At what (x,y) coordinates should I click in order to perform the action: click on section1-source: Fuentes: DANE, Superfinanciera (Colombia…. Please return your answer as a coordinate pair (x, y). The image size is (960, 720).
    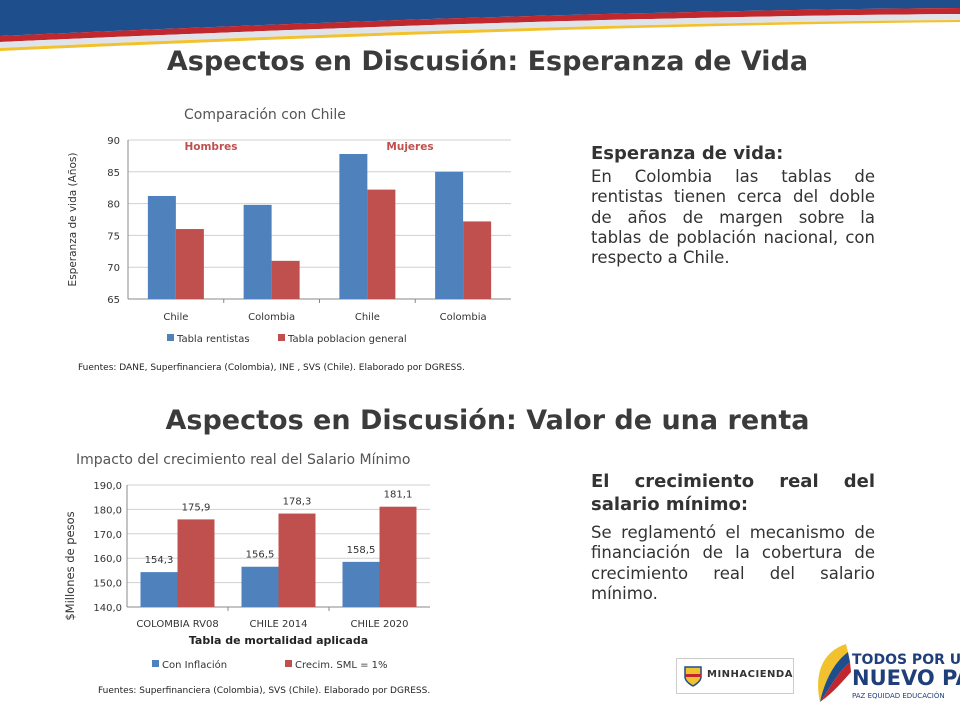
    Looking at the image, I should click on (271, 368).